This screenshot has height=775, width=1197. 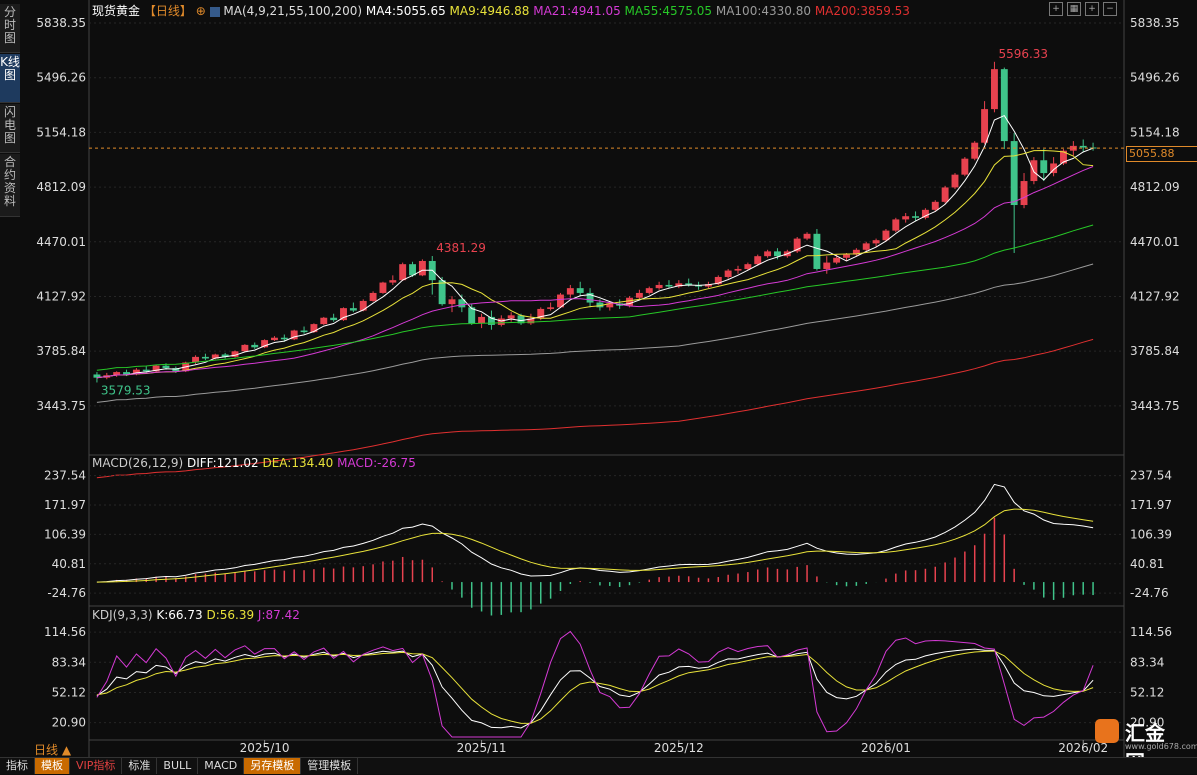 What do you see at coordinates (595, 533) in the screenshot?
I see `macd-diff-line` at bounding box center [595, 533].